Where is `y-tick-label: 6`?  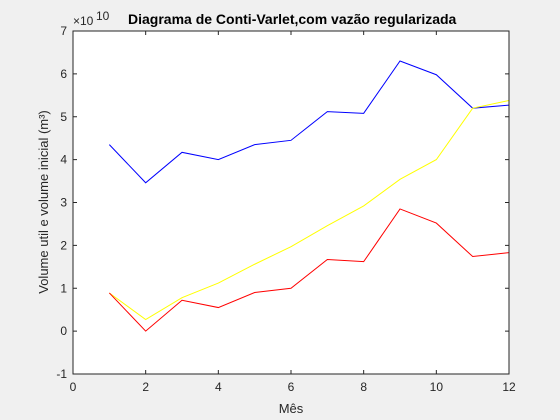
y-tick-label: 6 is located at coordinates (63, 74).